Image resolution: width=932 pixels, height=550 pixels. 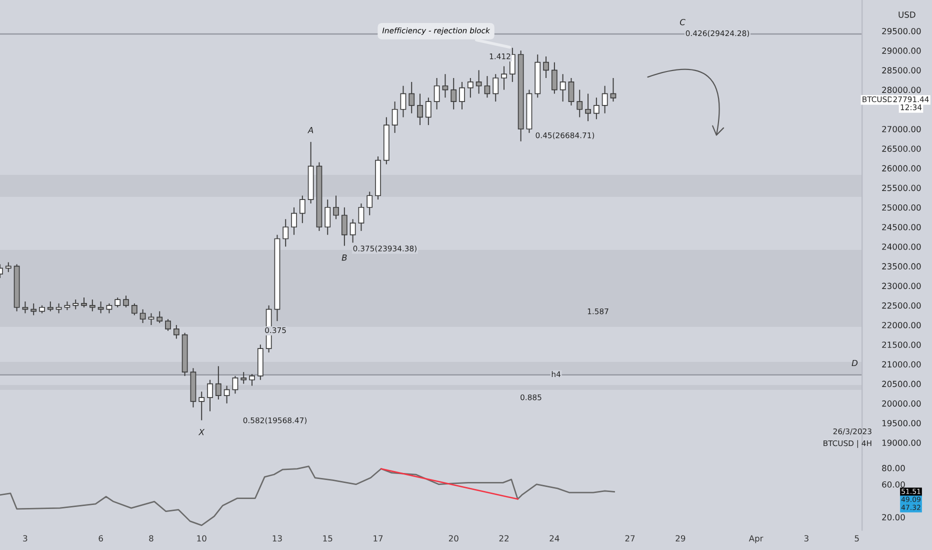 What do you see at coordinates (901, 227) in the screenshot?
I see `y-tick-label: 24500.00` at bounding box center [901, 227].